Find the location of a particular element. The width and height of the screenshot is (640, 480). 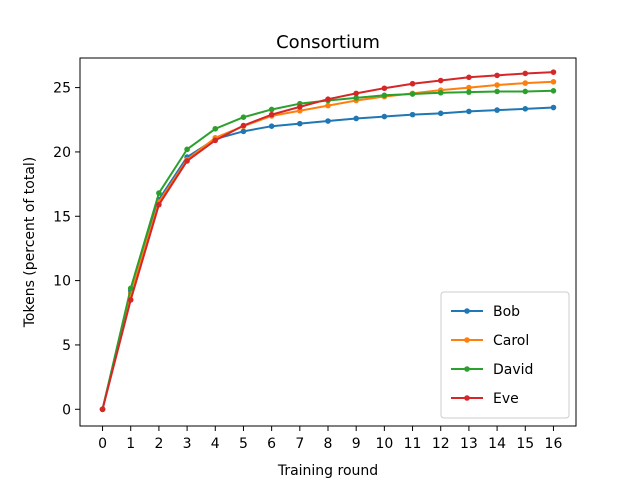

x-tick-label: 14 is located at coordinates (497, 444).